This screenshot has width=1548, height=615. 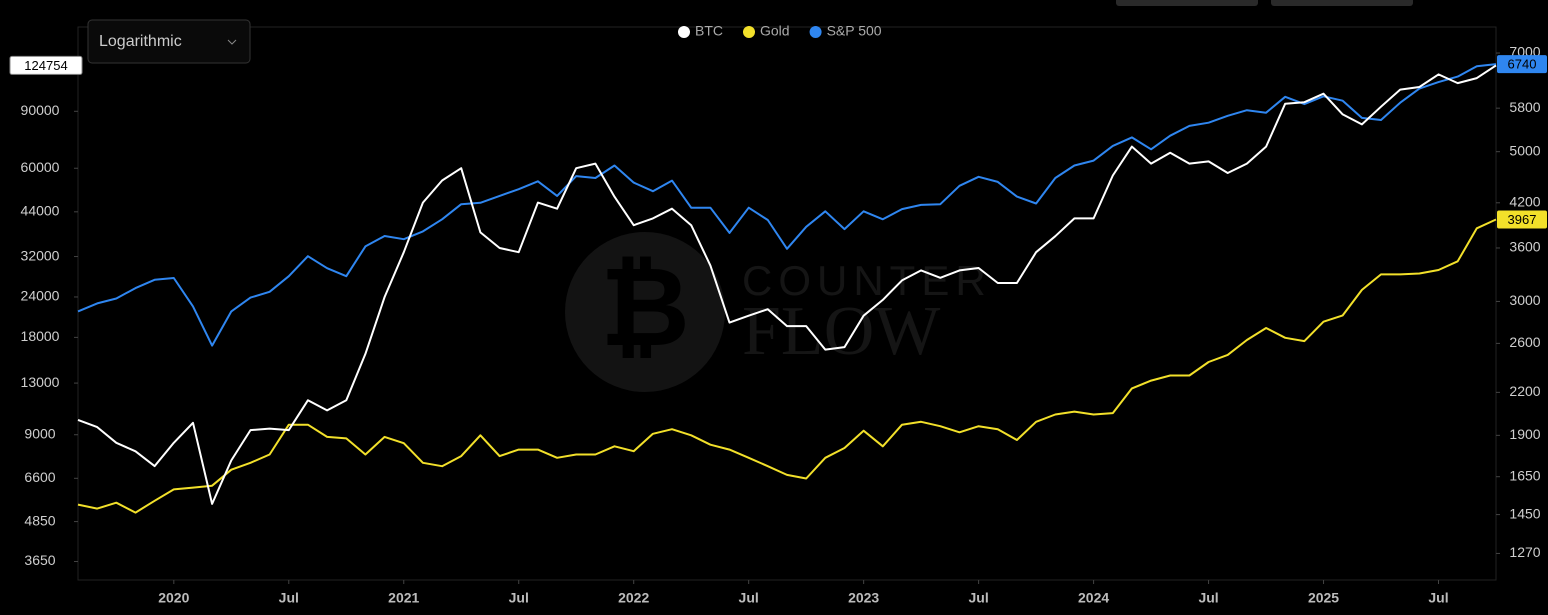 I want to click on y2-tick-label: 2600, so click(x=1524, y=342).